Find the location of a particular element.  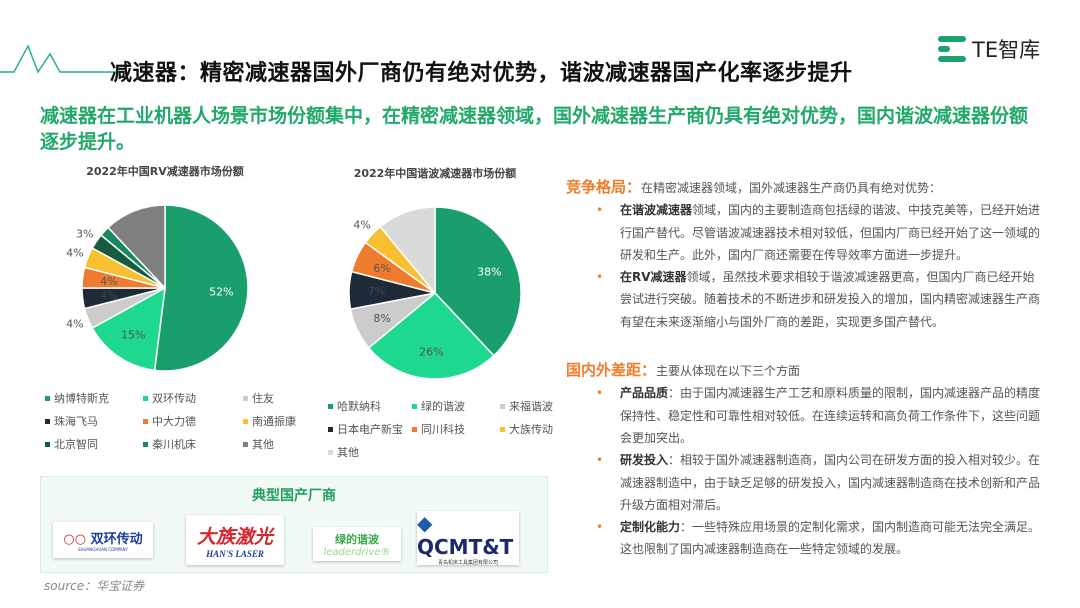

brand-name: TE智库 is located at coordinates (1006, 50).